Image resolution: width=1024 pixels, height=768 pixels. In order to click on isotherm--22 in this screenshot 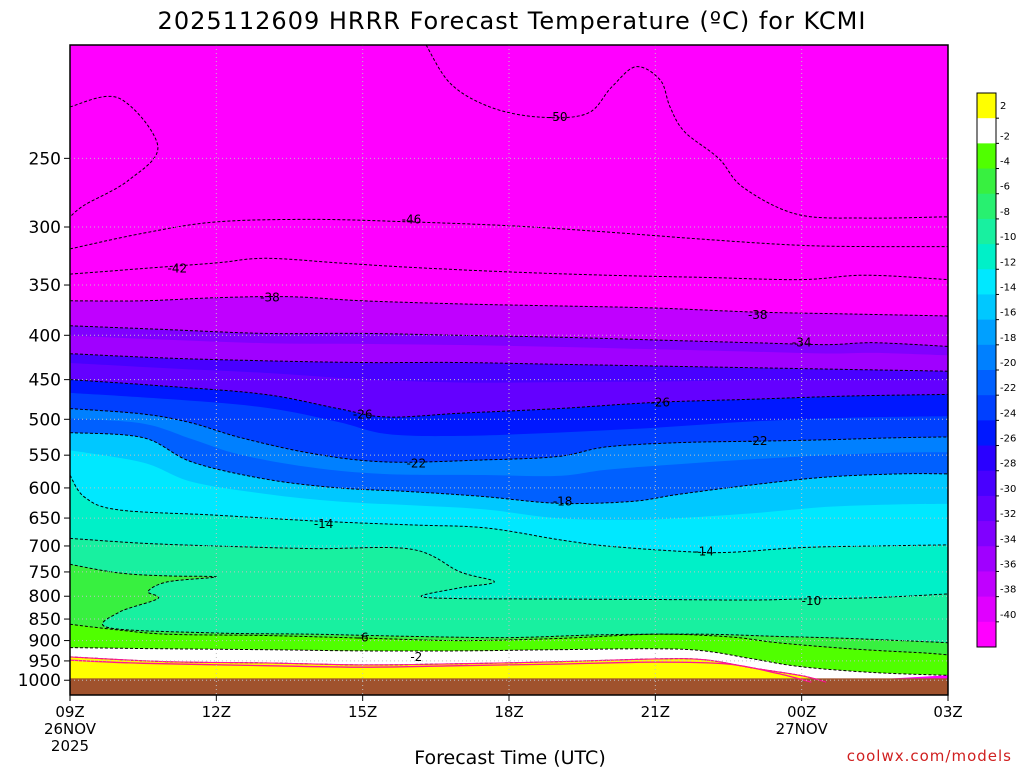, I will do `click(509, 435)`.